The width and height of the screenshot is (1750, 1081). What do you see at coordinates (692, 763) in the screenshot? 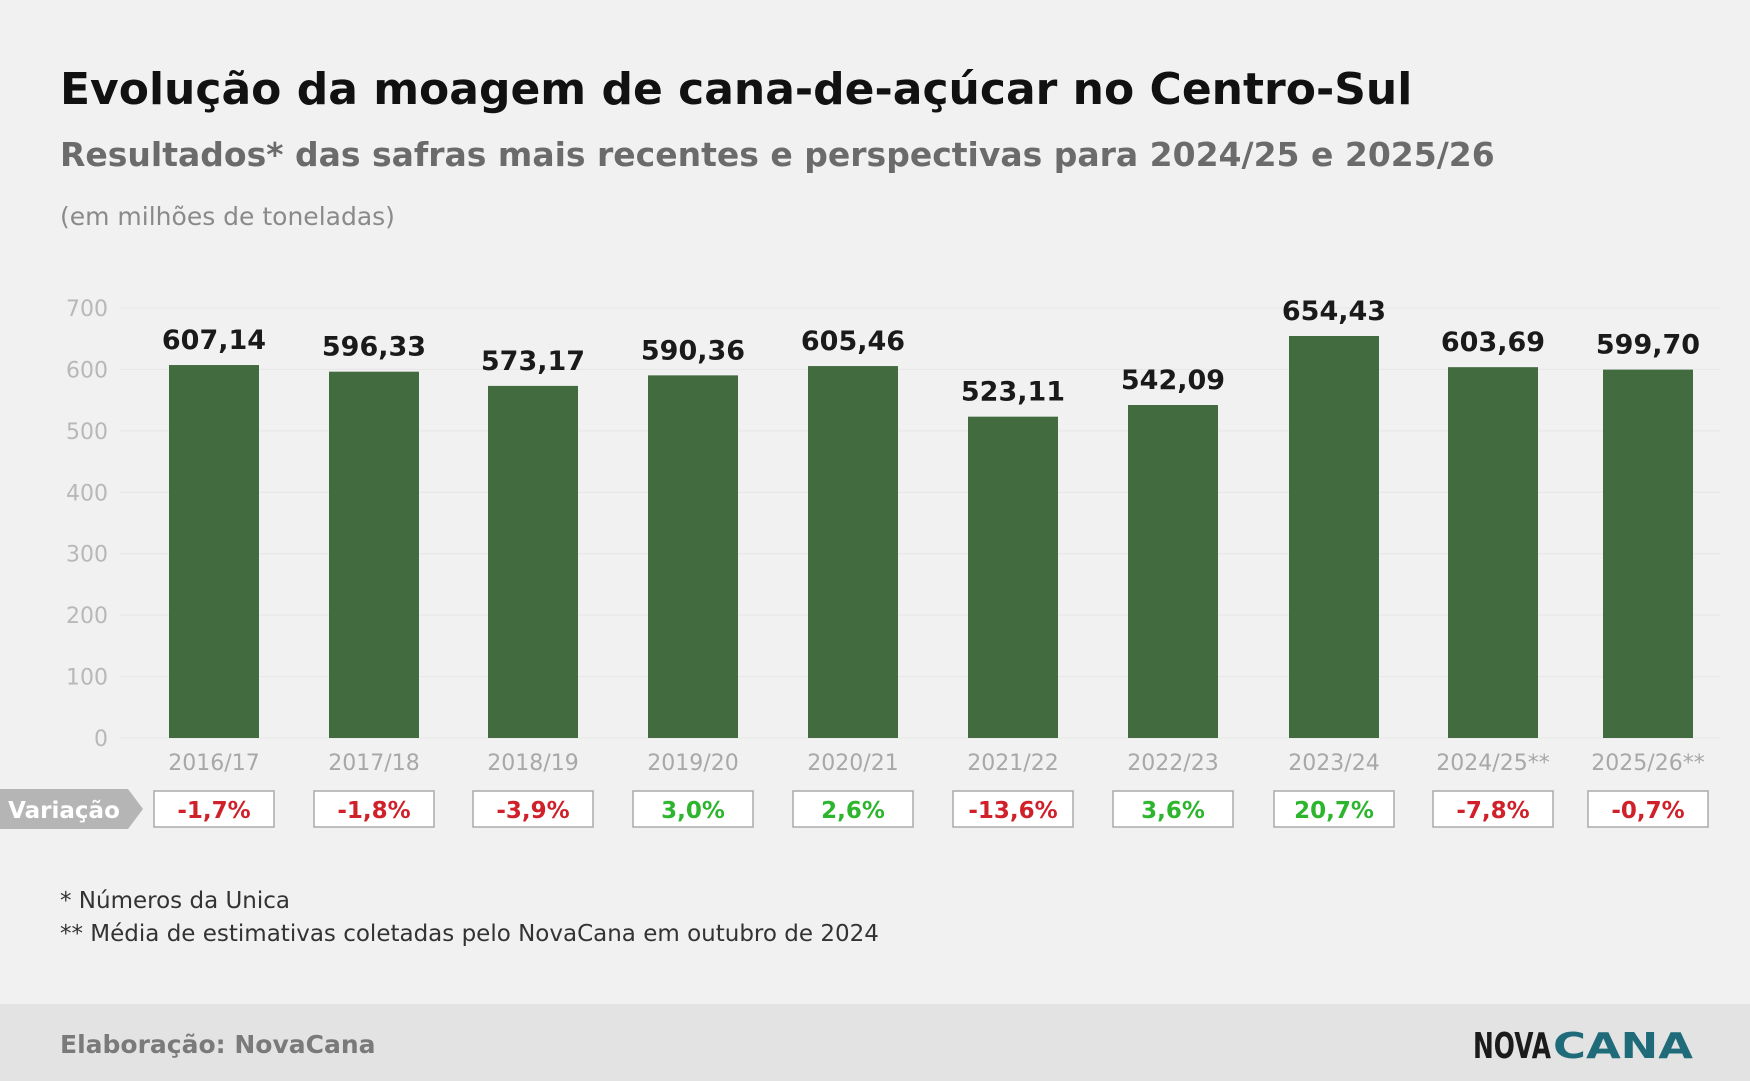
I see `x-tick-label: 2019/20` at bounding box center [692, 763].